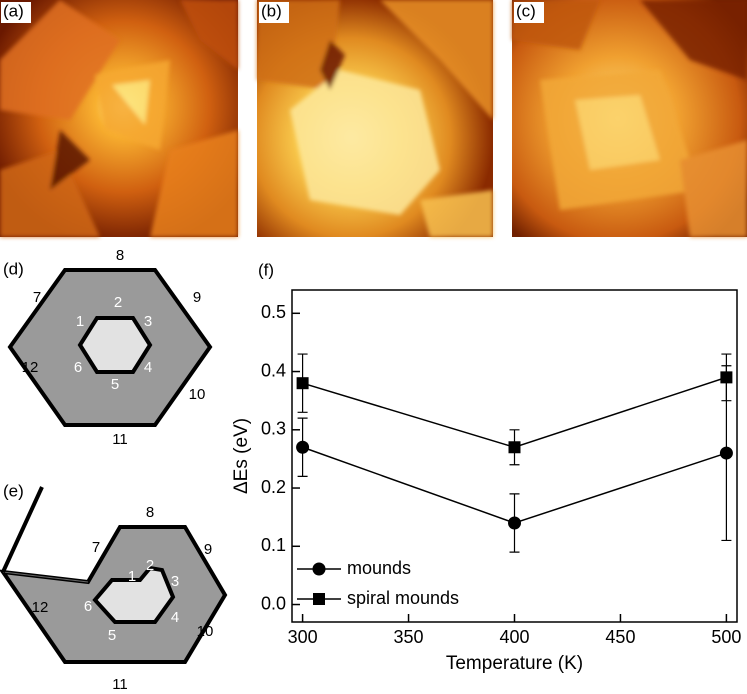  I want to click on x-axis-label: Temperature (K), so click(514, 663).